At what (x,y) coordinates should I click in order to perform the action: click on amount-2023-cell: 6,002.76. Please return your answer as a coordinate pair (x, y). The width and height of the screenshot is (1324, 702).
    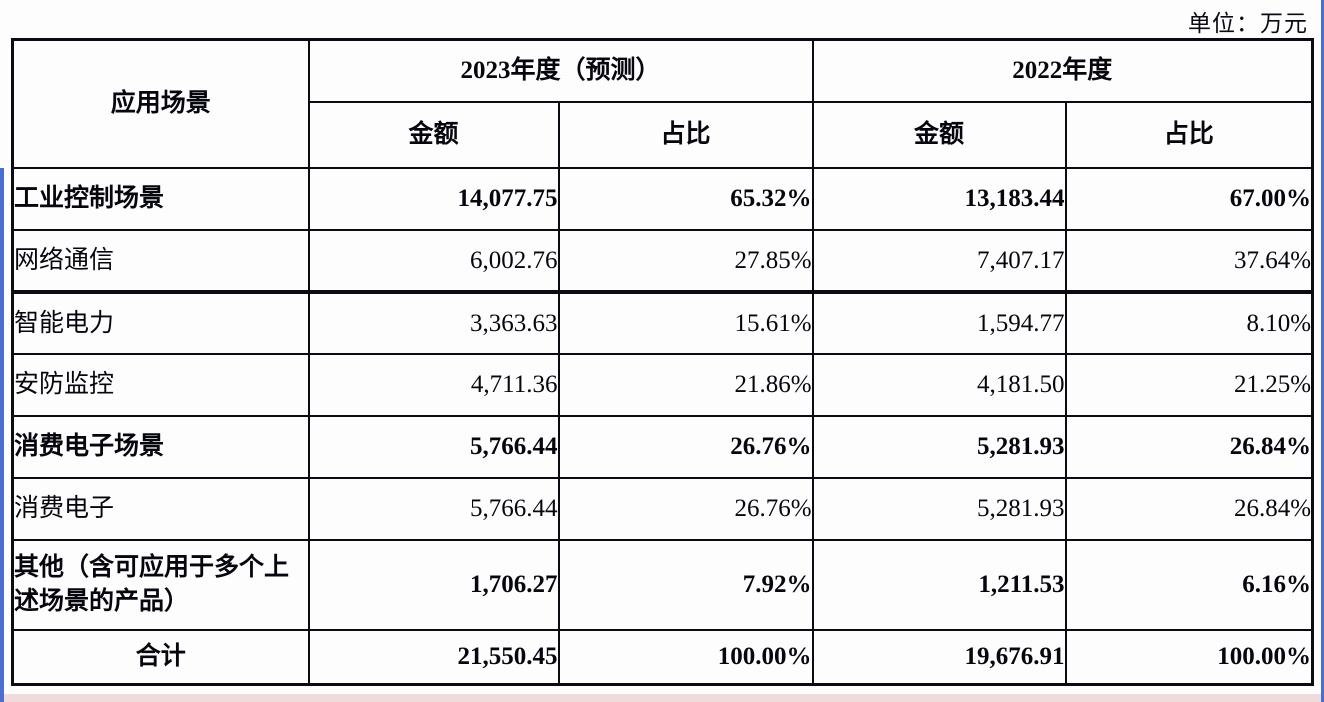
    Looking at the image, I should click on (433, 261).